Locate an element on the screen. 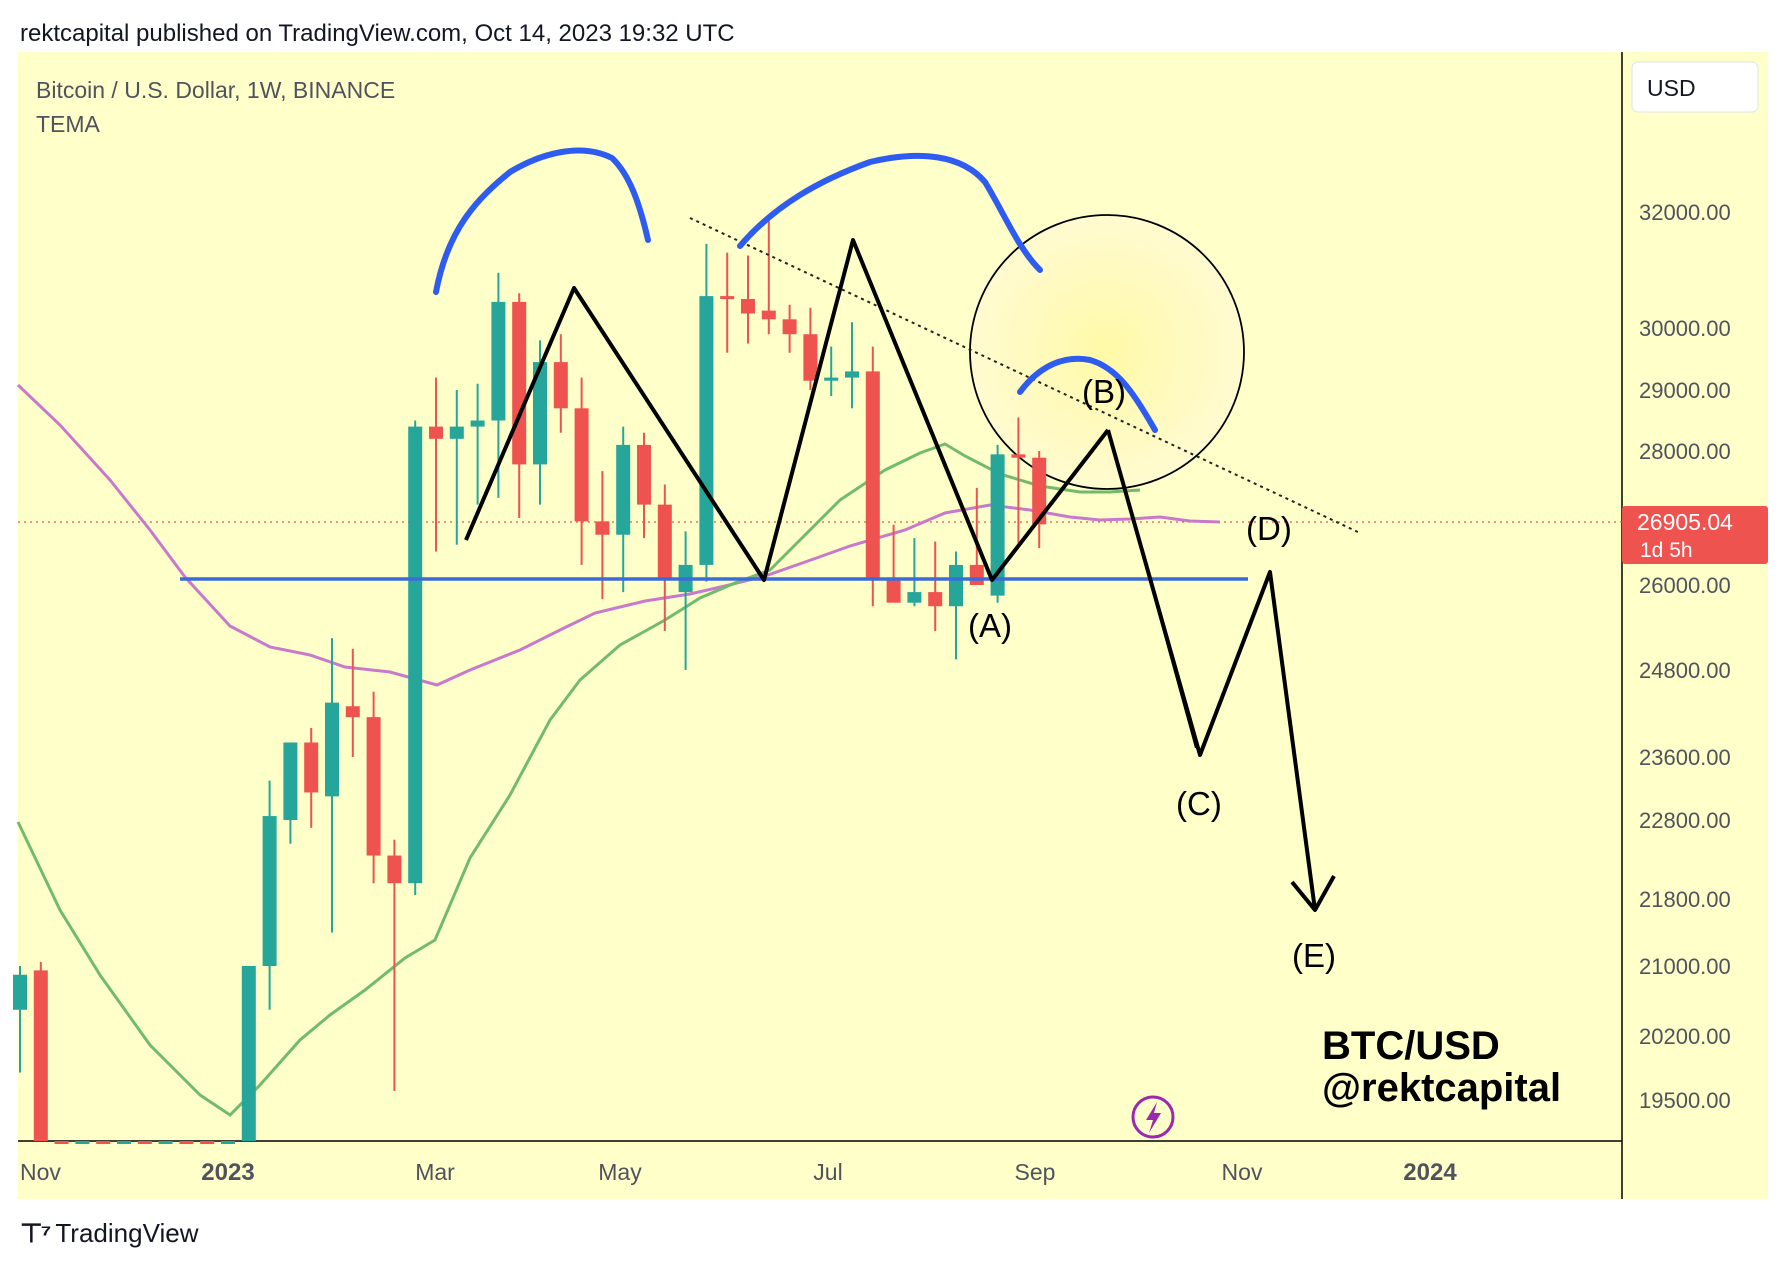 The height and width of the screenshot is (1266, 1786). y-tick-label: 21800.00 is located at coordinates (1685, 899).